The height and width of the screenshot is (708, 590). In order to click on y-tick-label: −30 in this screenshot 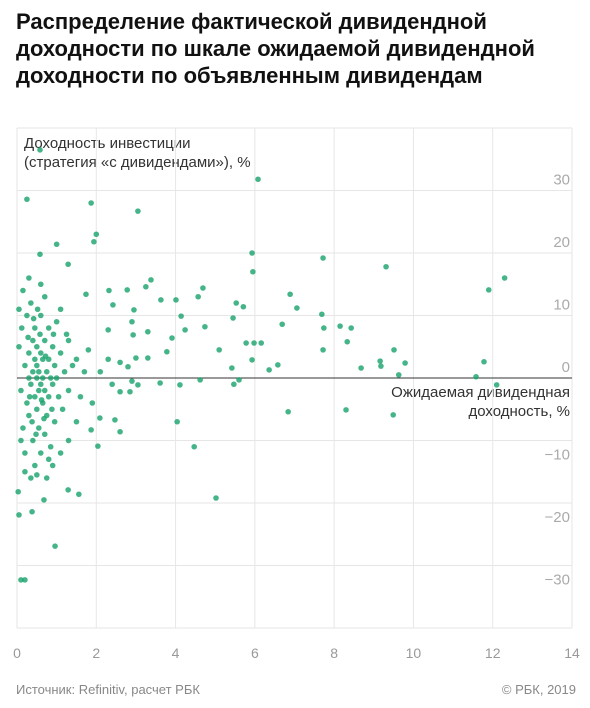, I will do `click(557, 580)`.